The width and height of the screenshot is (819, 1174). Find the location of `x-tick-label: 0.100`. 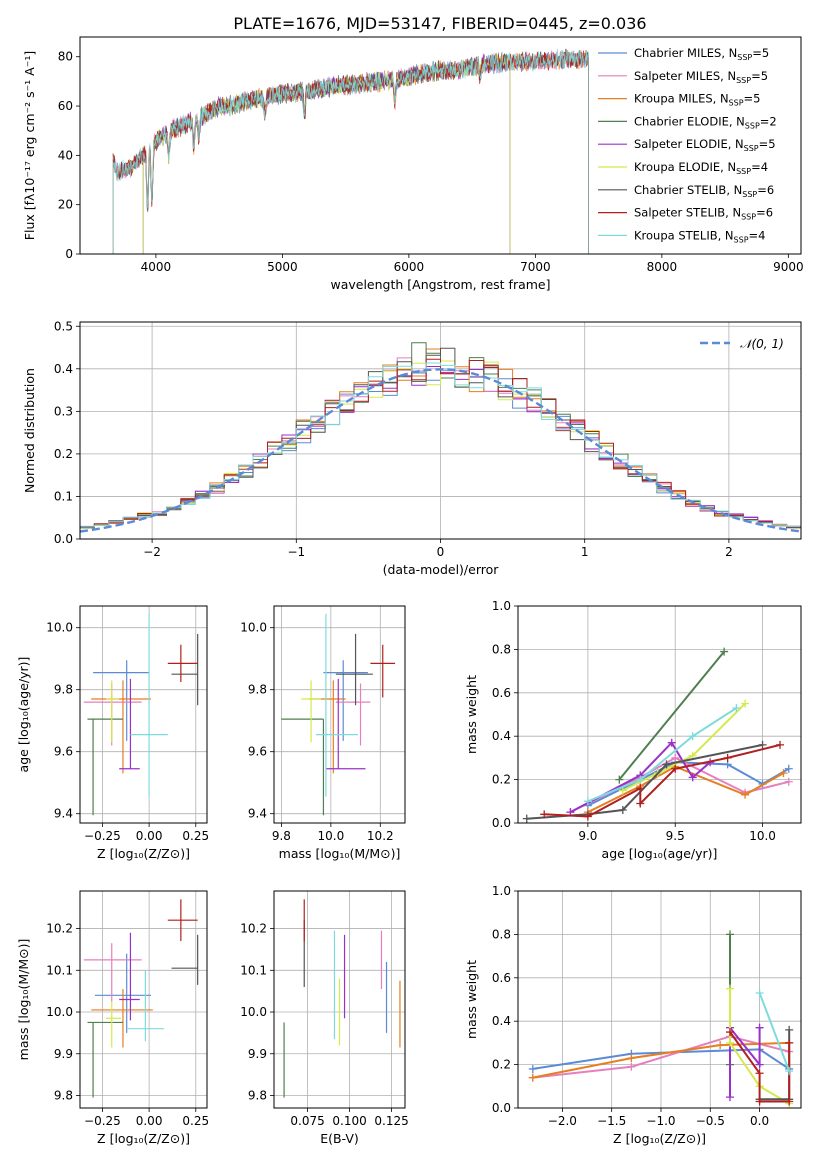

x-tick-label: 0.100 is located at coordinates (349, 1121).